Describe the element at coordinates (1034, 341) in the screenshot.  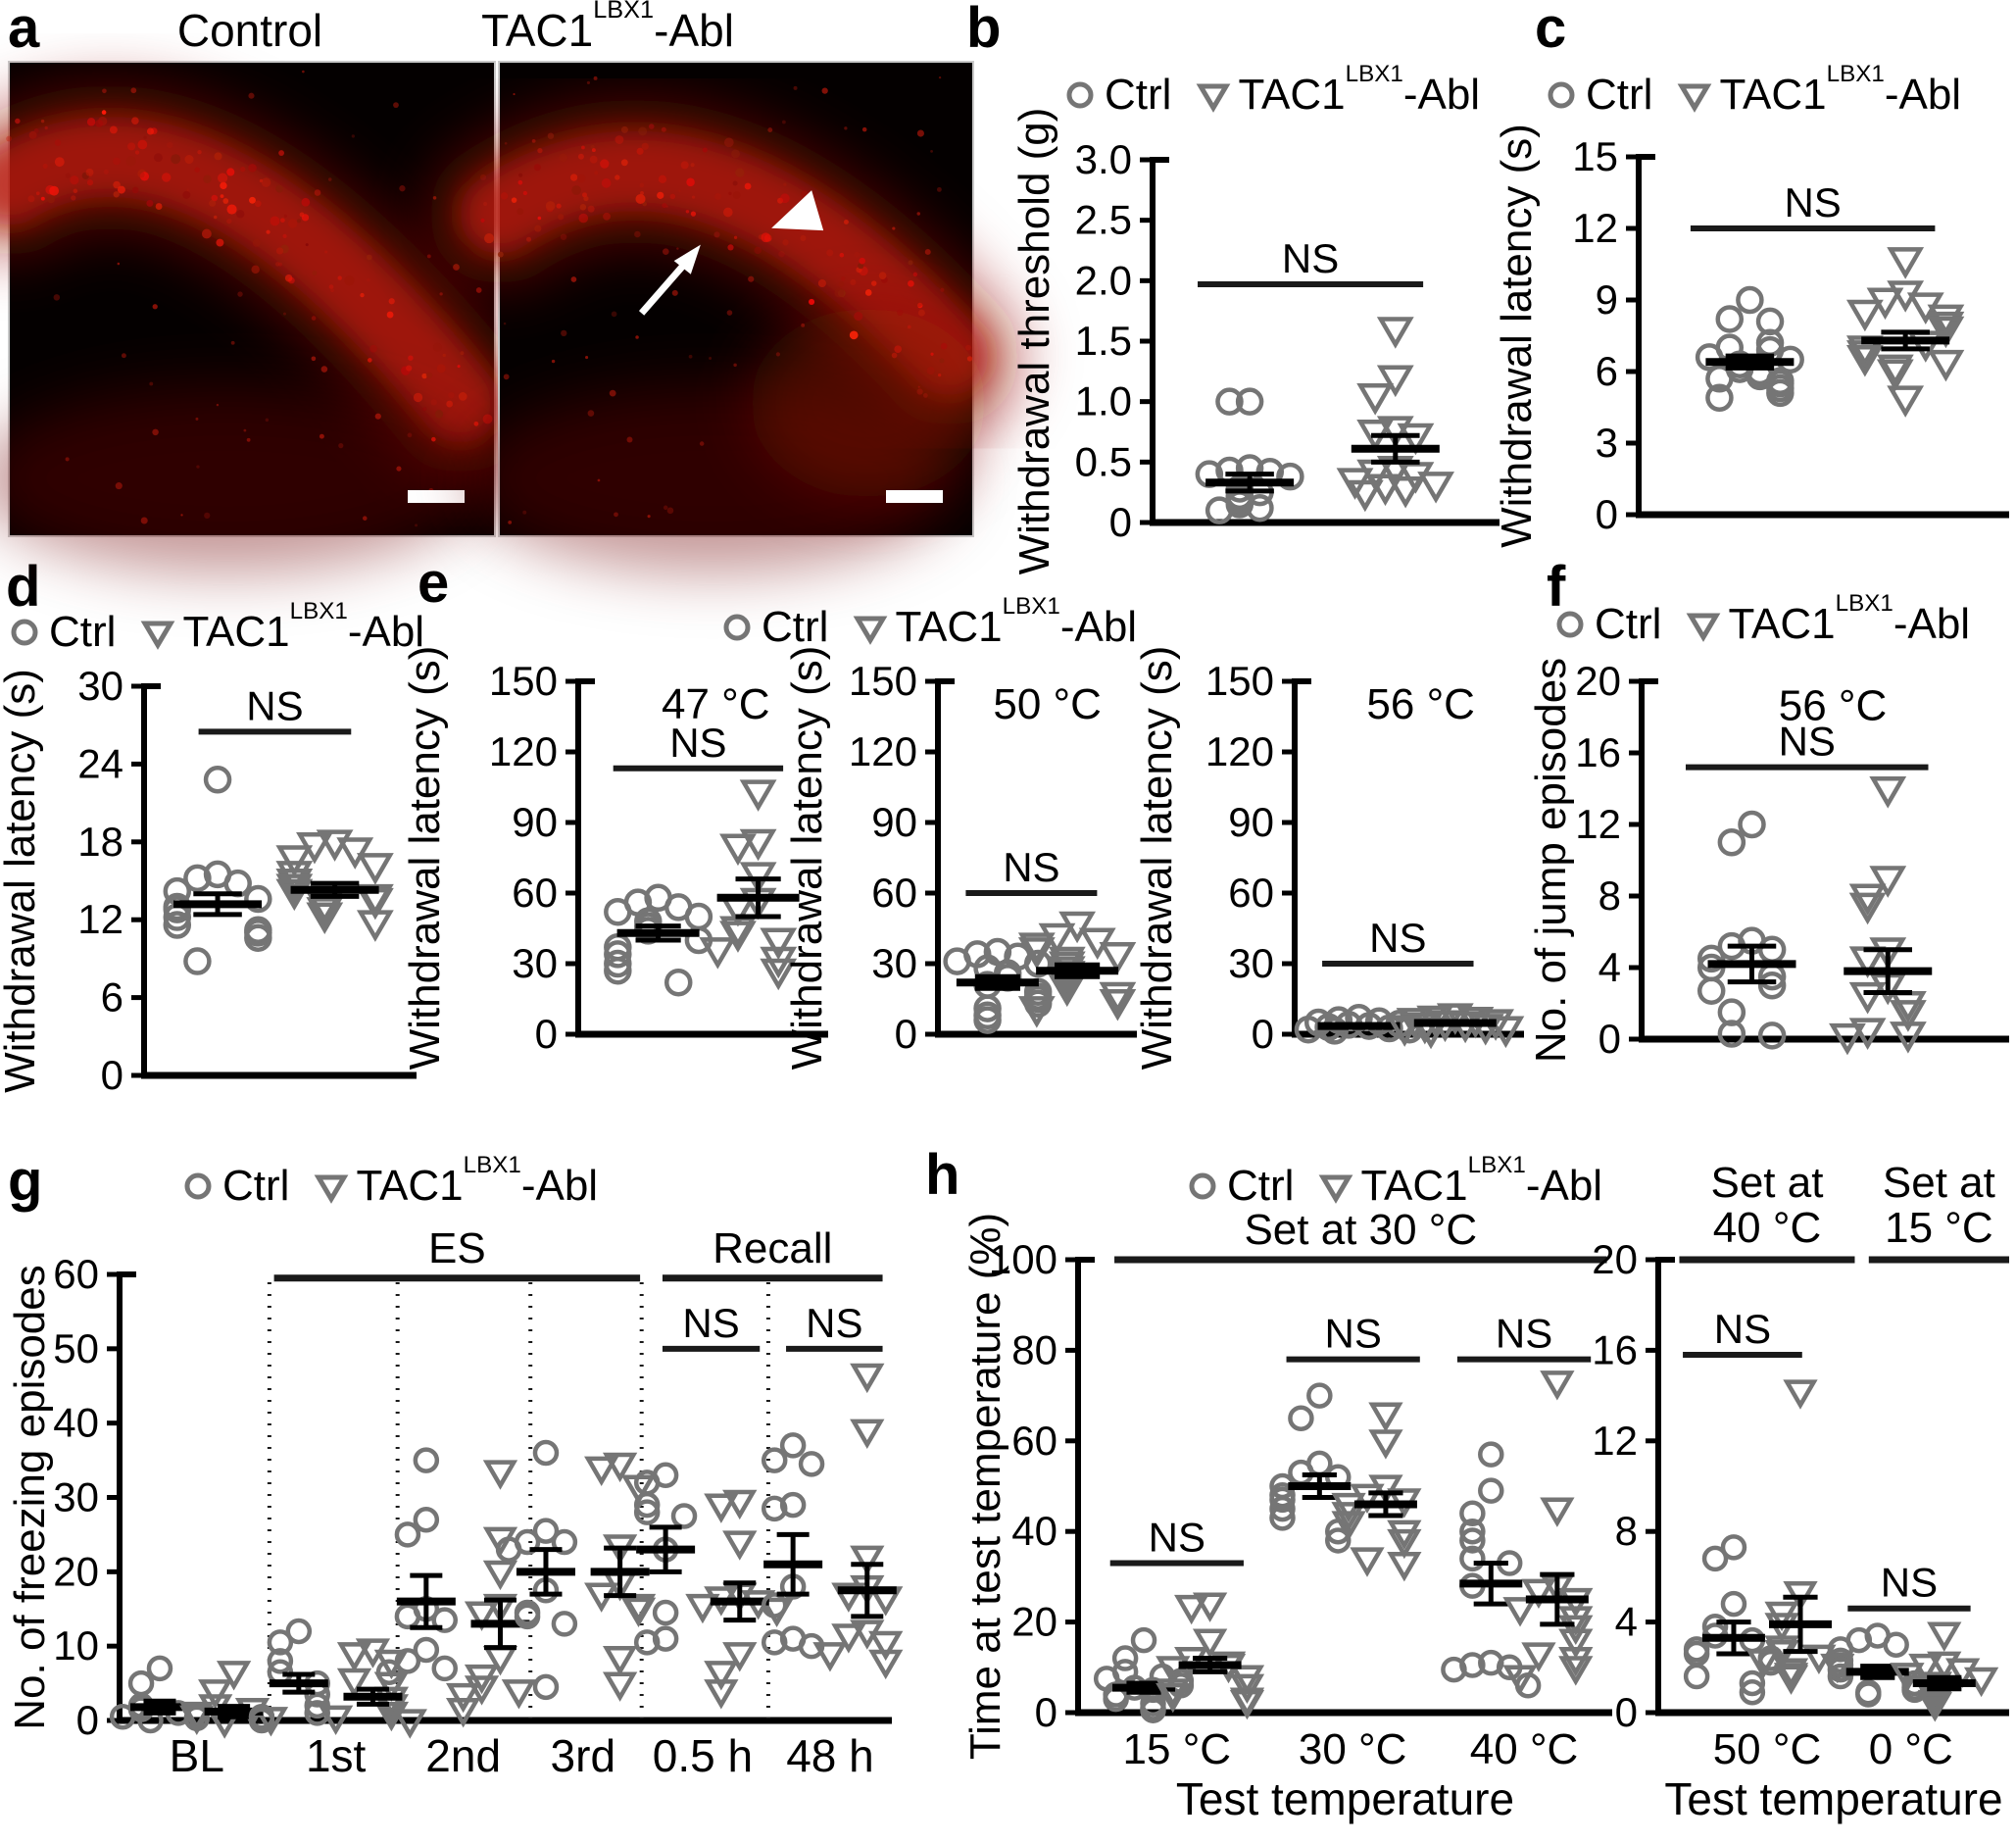
I see `svg-text: Withdrawal threshold (g)` at that location.